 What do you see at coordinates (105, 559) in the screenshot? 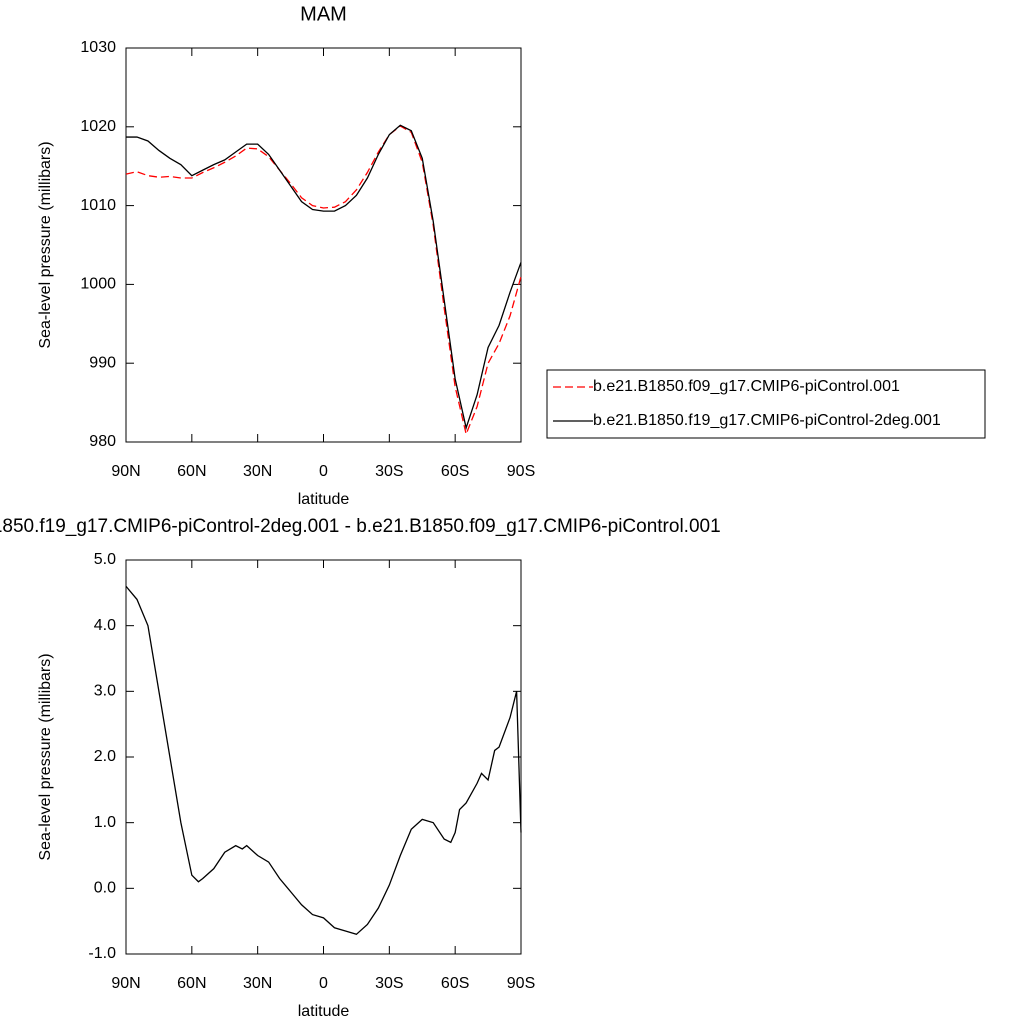
I see `y-tick-label: 5.0` at bounding box center [105, 559].